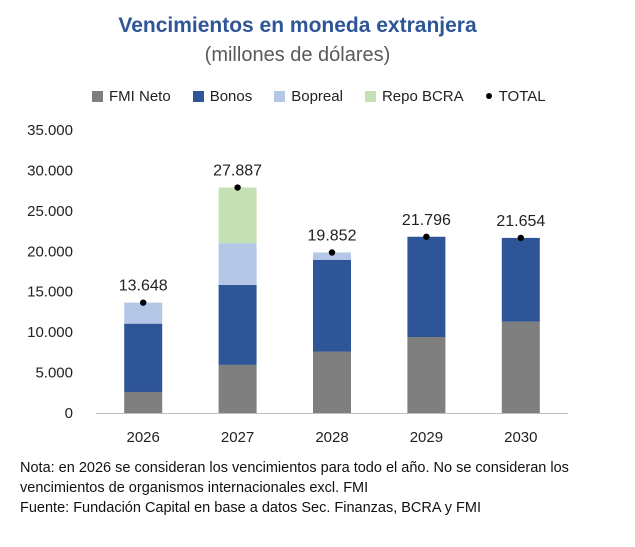 This screenshot has height=547, width=635. Describe the element at coordinates (297, 55) in the screenshot. I see `chart-subtitle: (millones de dólares)` at that location.